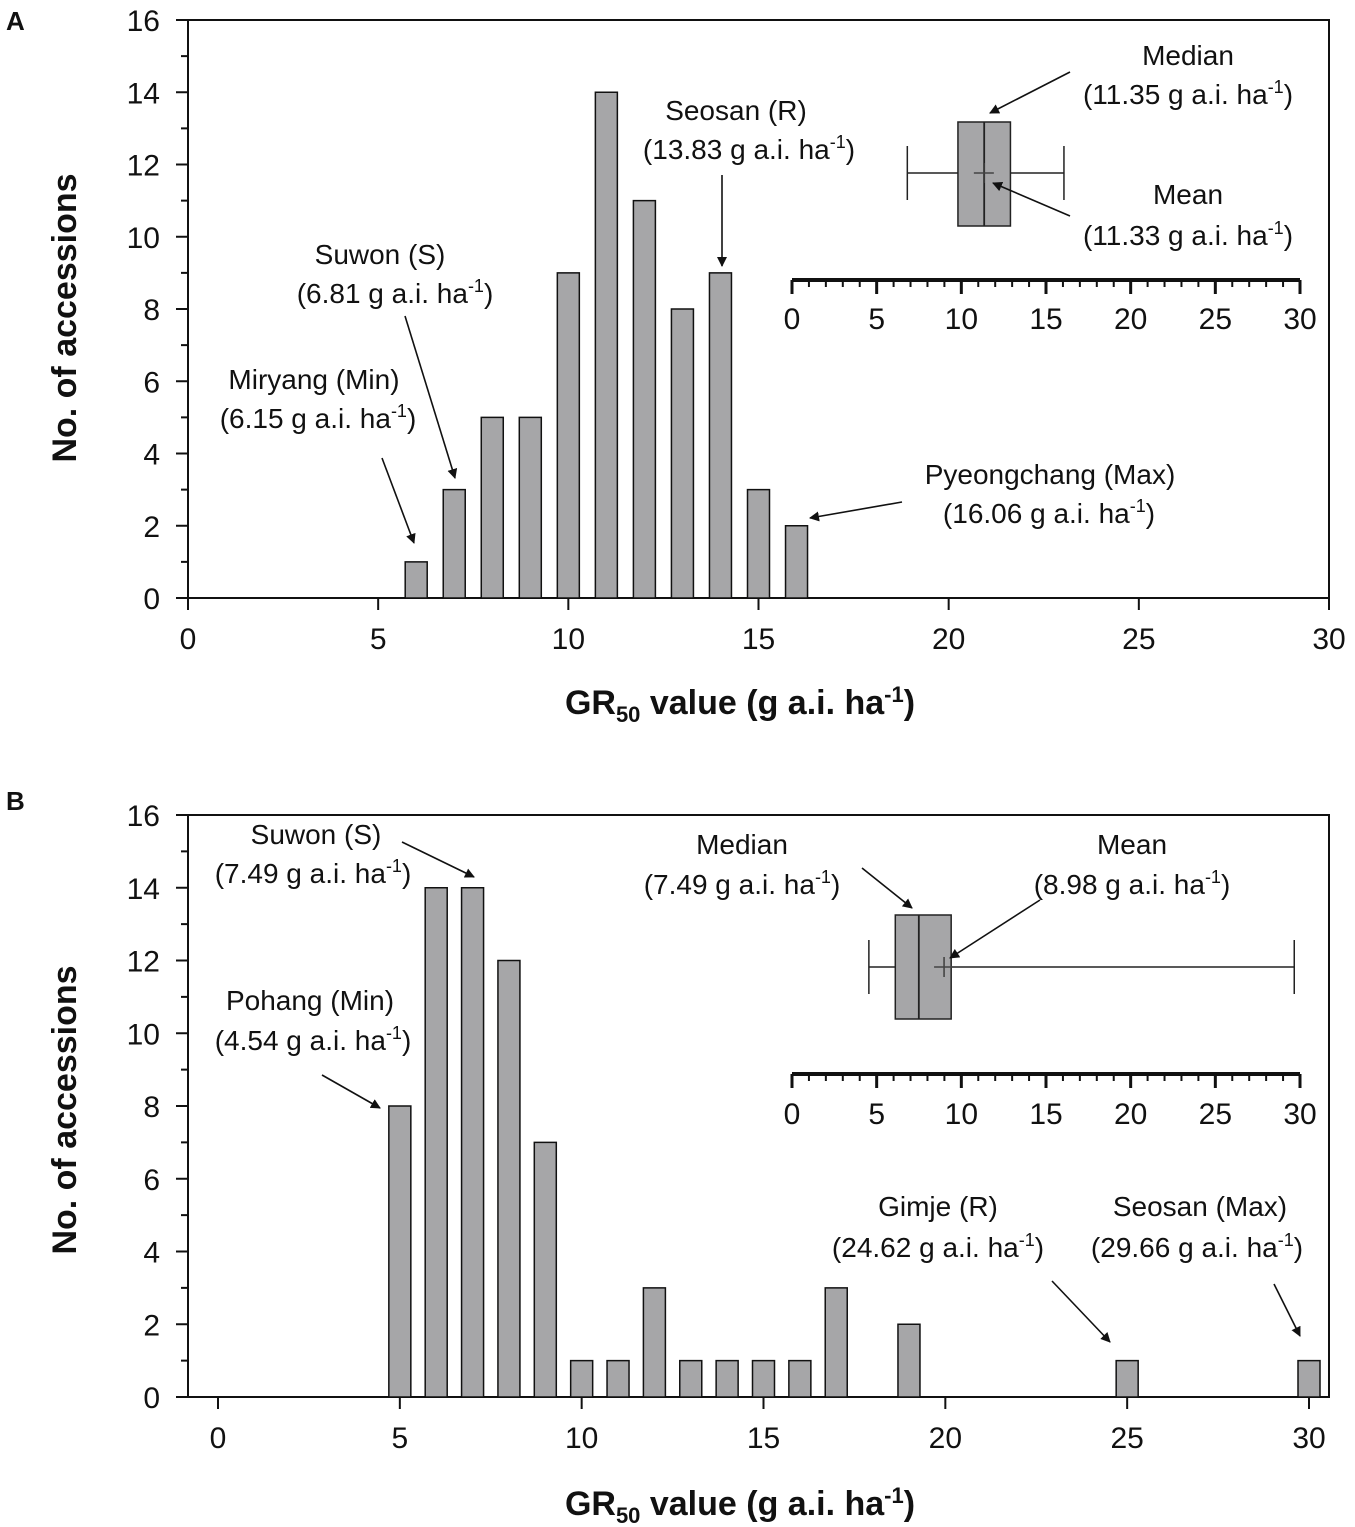  I want to click on annotation-pyeongchang: Pyeongchang (Max) (16.06 g a.i. ha-1), so click(992, 494).